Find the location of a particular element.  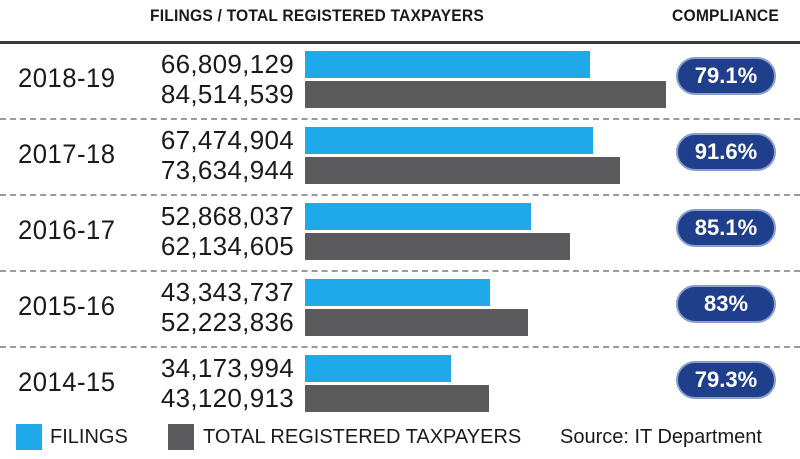

compliance-badge: 79.1% is located at coordinates (726, 76).